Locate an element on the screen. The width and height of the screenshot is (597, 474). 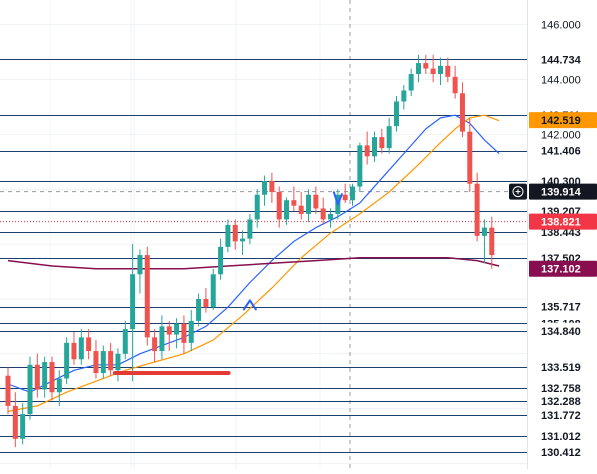
level-label: 132.758 is located at coordinates (561, 389).